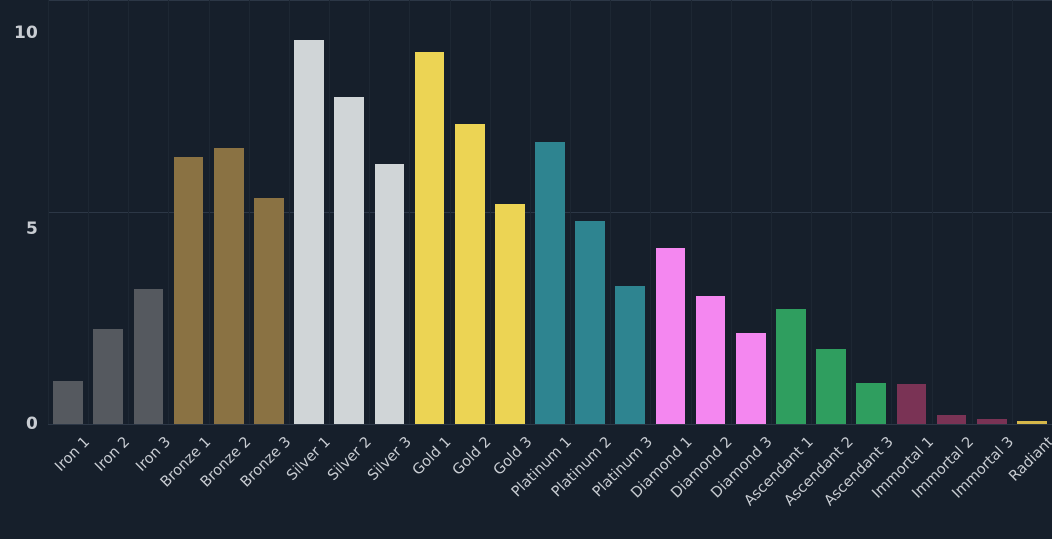 Image resolution: width=1052 pixels, height=539 pixels. What do you see at coordinates (113, 454) in the screenshot?
I see `x-tick-label: Iron 2` at bounding box center [113, 454].